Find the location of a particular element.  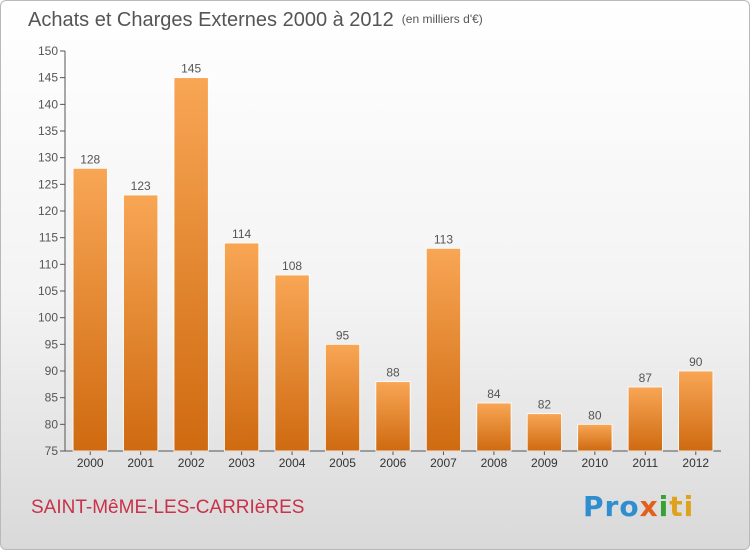

data-label: 87 is located at coordinates (646, 378).